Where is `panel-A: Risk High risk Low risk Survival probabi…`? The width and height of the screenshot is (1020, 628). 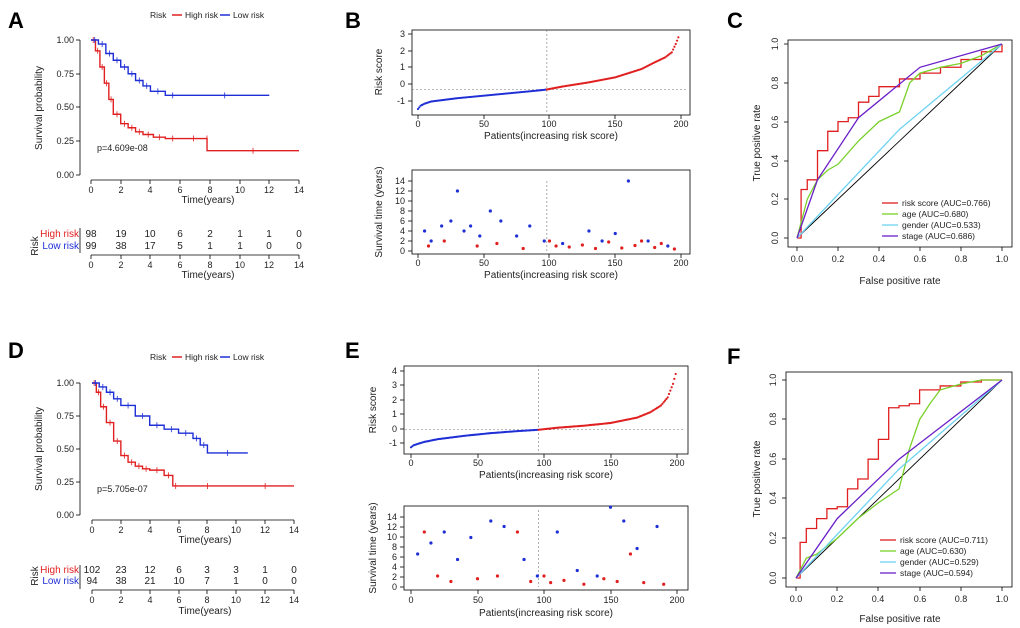 panel-A: Risk High risk Low risk Survival probabi… is located at coordinates (167, 145).